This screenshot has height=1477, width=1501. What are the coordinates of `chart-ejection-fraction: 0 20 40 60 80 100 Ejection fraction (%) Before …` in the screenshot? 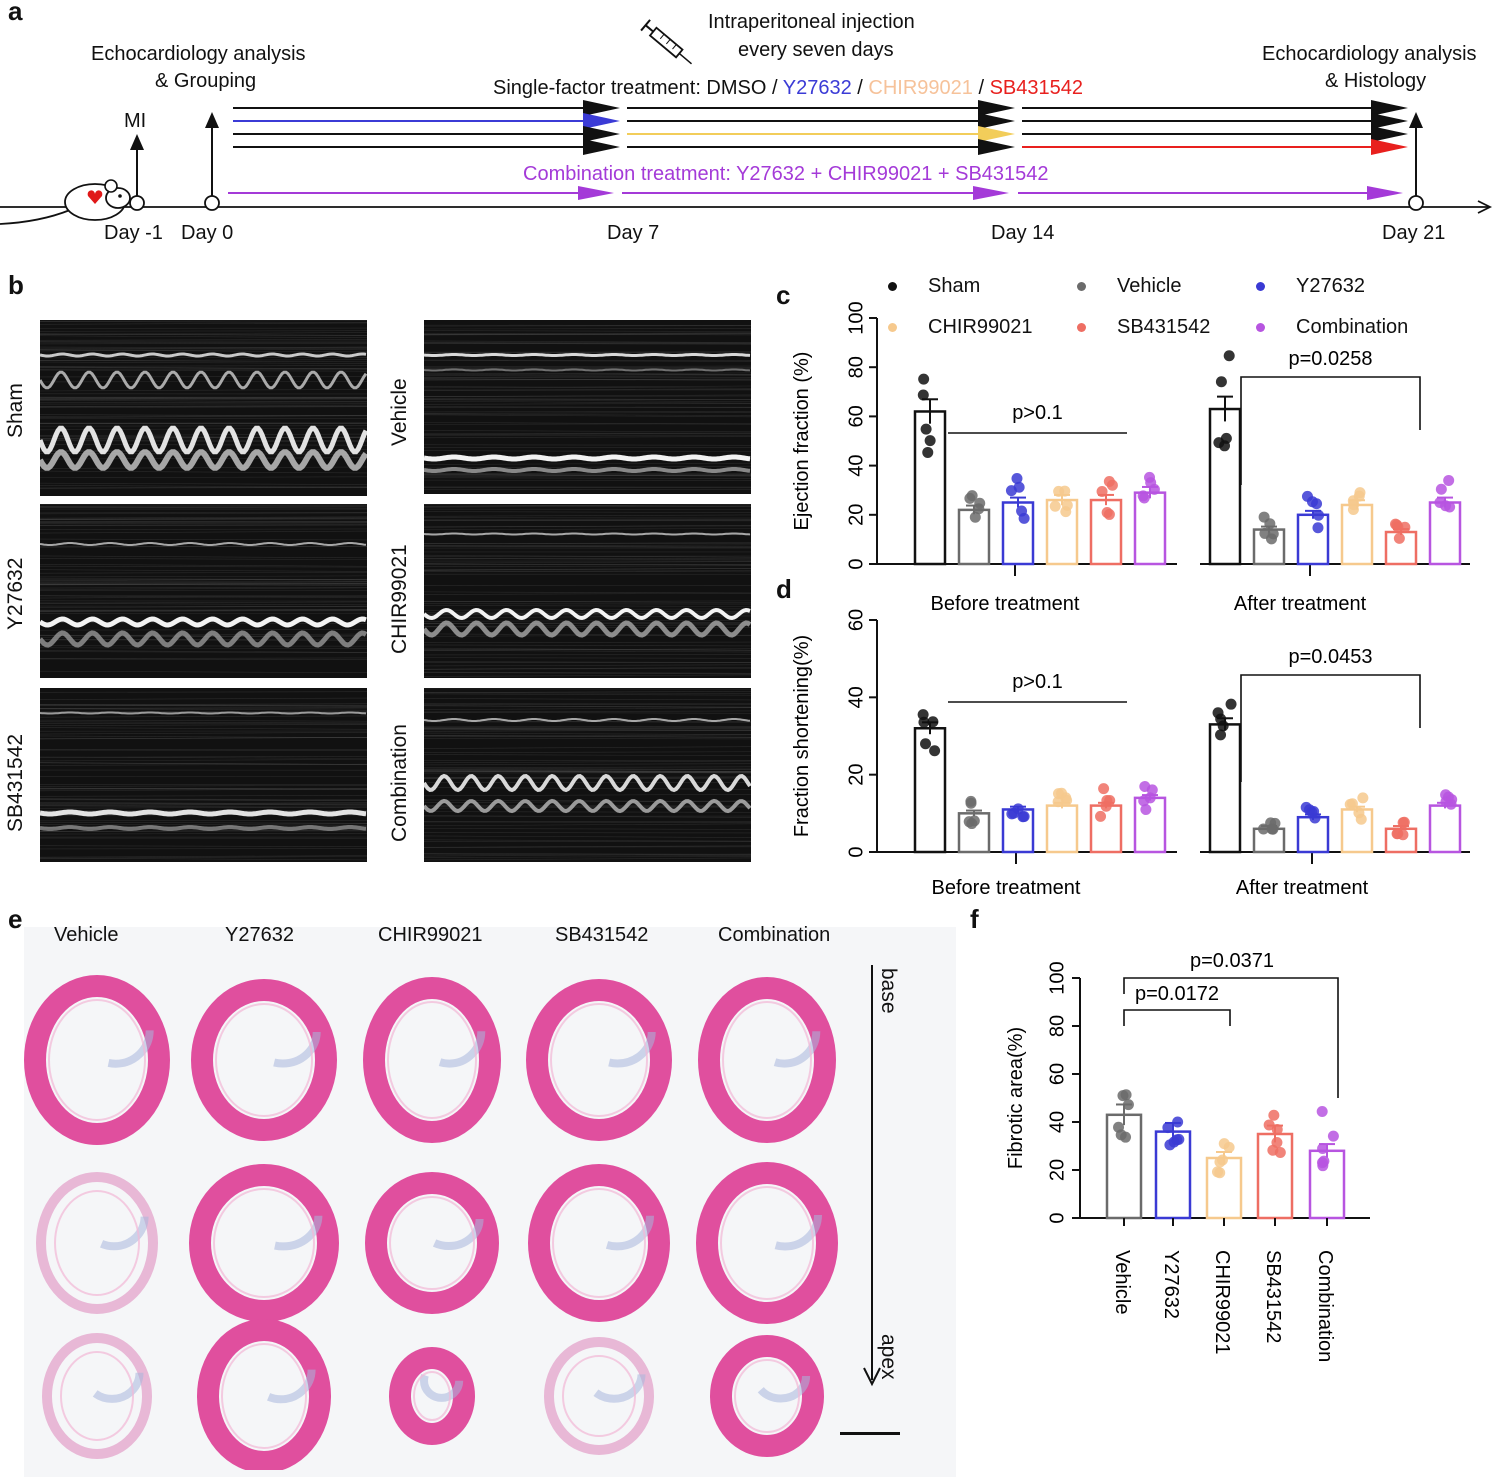 It's located at (1130, 458).